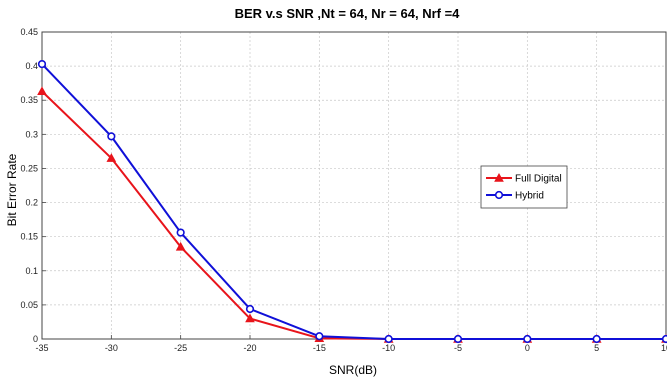  I want to click on x-tick-label: -30, so click(111, 348).